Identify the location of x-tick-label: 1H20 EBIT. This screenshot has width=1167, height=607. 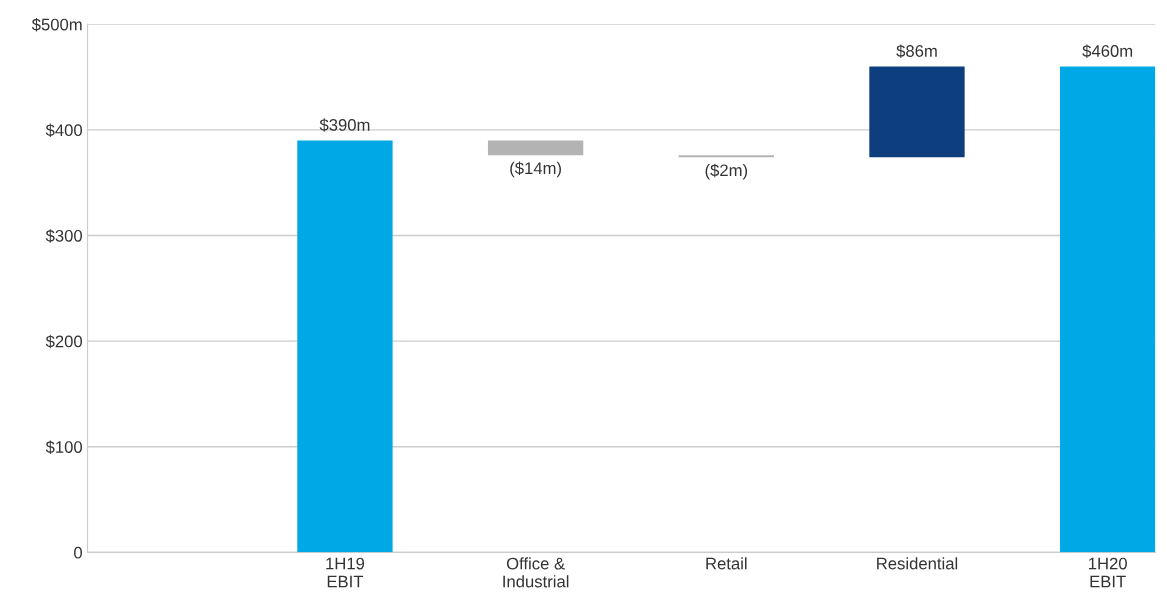
(1108, 572).